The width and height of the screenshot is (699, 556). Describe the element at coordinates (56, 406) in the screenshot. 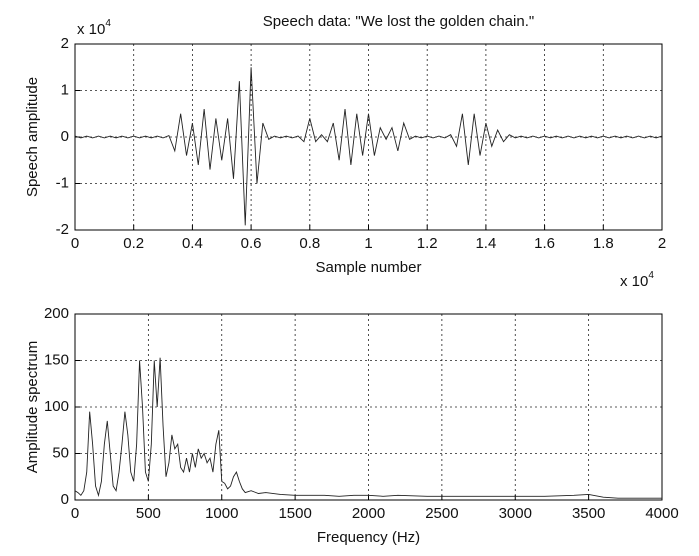

I see `y-tick-label: 100` at that location.